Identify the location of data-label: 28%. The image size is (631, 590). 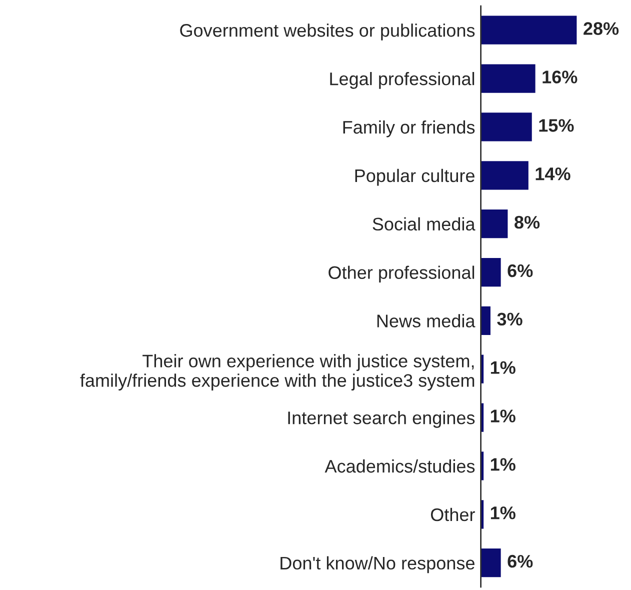
(601, 28).